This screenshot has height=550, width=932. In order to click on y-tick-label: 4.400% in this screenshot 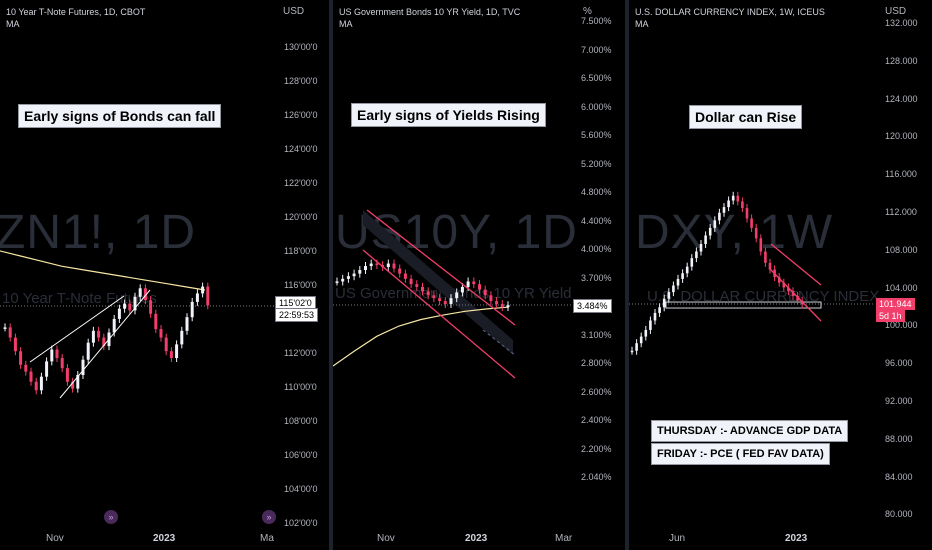, I will do `click(596, 220)`.